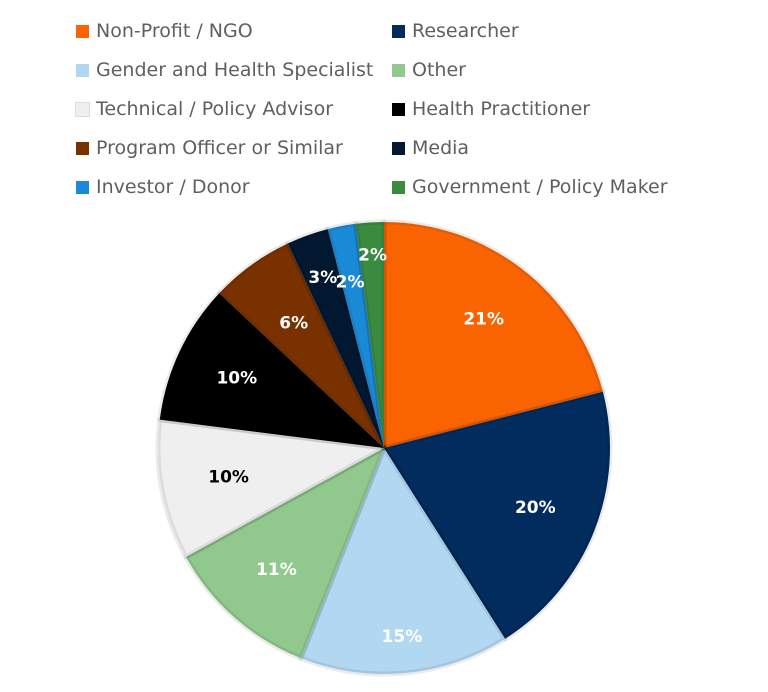  I want to click on legend-item-government: Government / Policy Maker, so click(530, 187).